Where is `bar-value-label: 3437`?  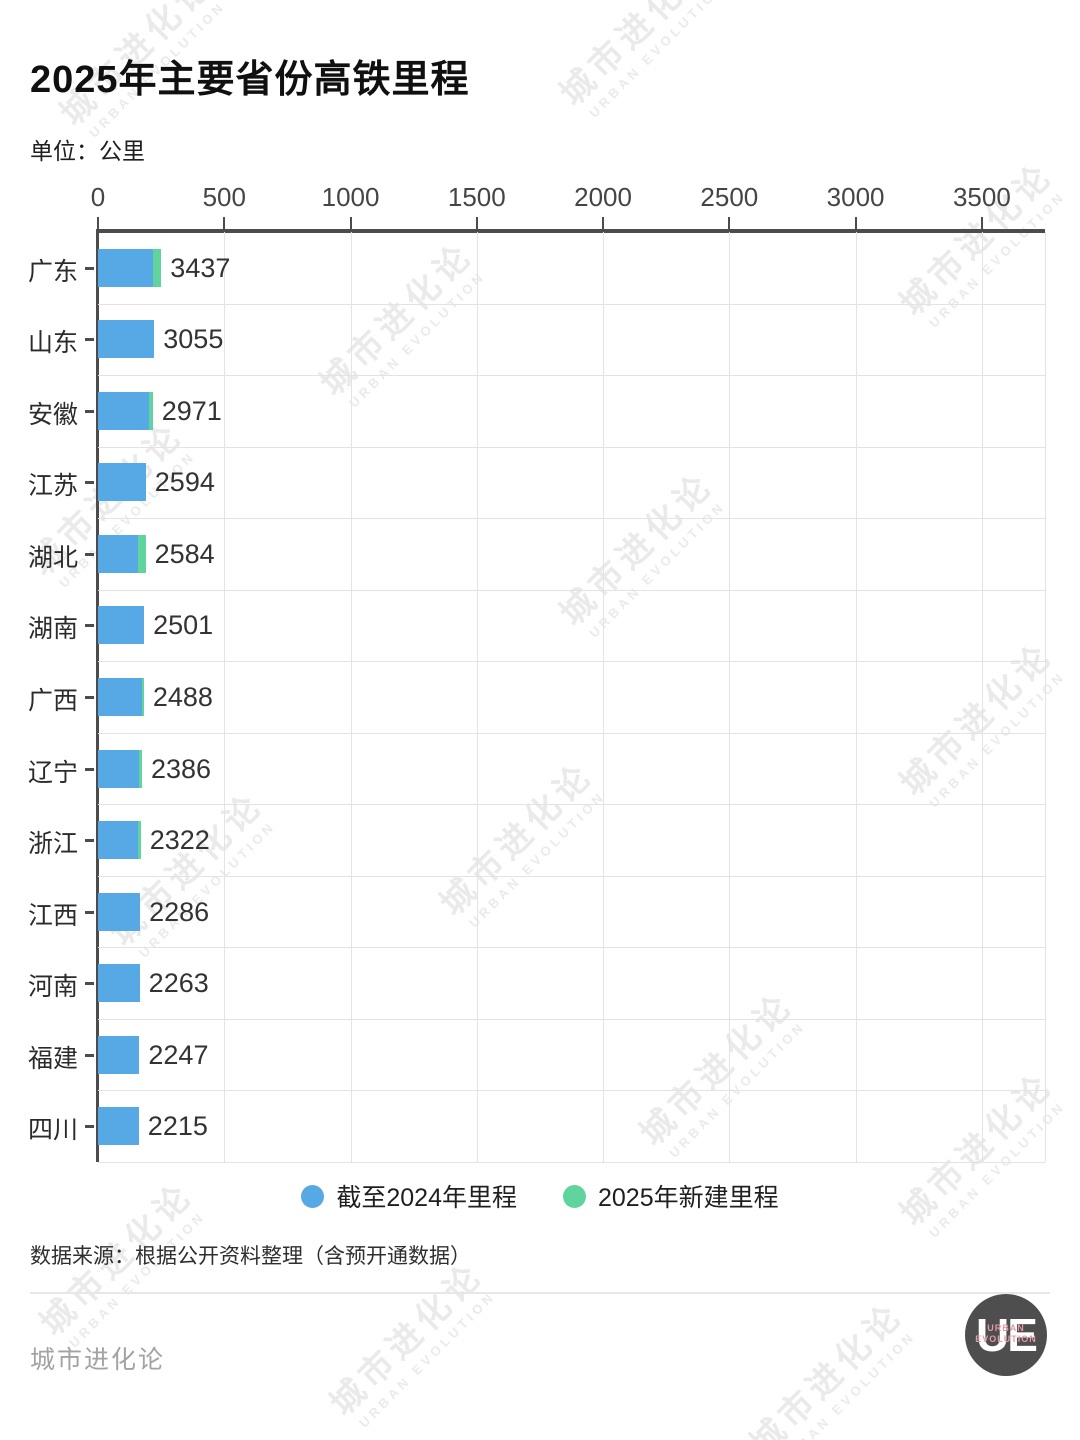
bar-value-label: 3437 is located at coordinates (200, 267).